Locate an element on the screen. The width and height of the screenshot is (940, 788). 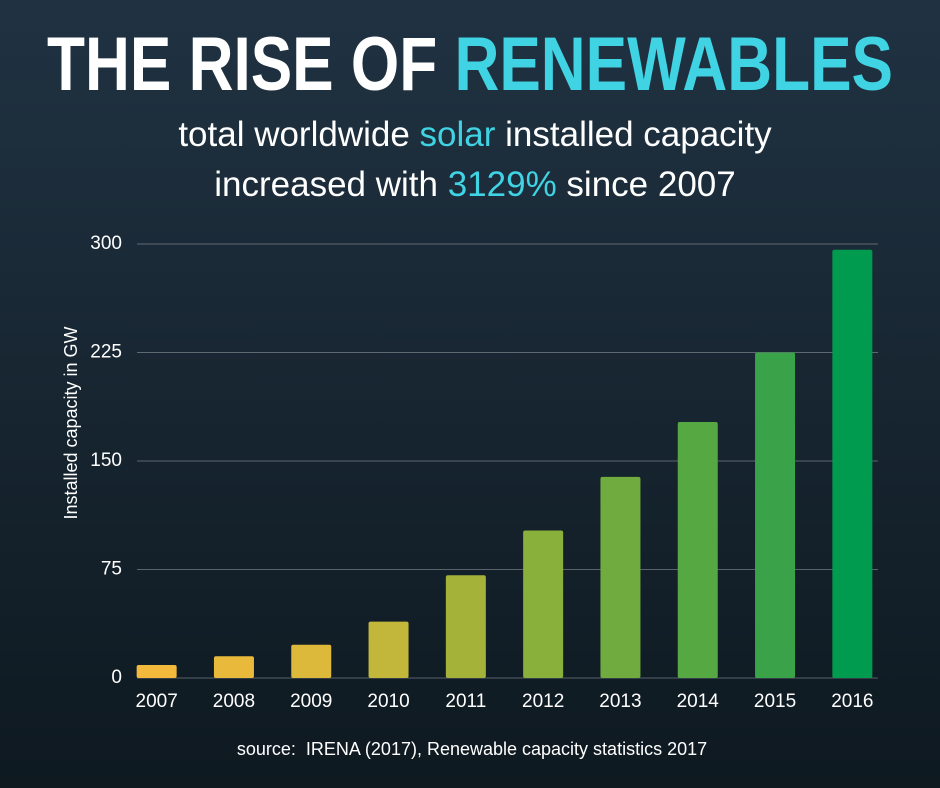
title-part: RENEWABLES is located at coordinates (673, 64).